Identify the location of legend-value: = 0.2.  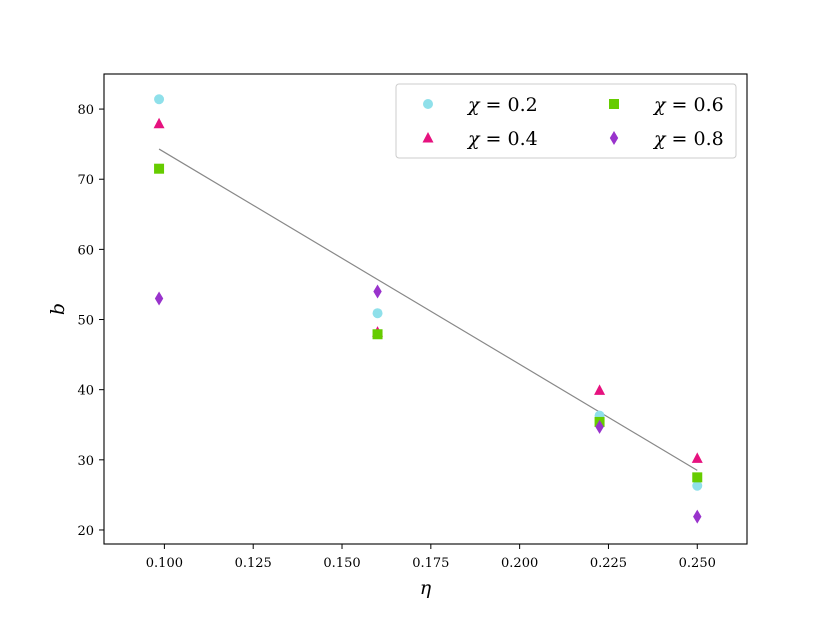
(509, 105).